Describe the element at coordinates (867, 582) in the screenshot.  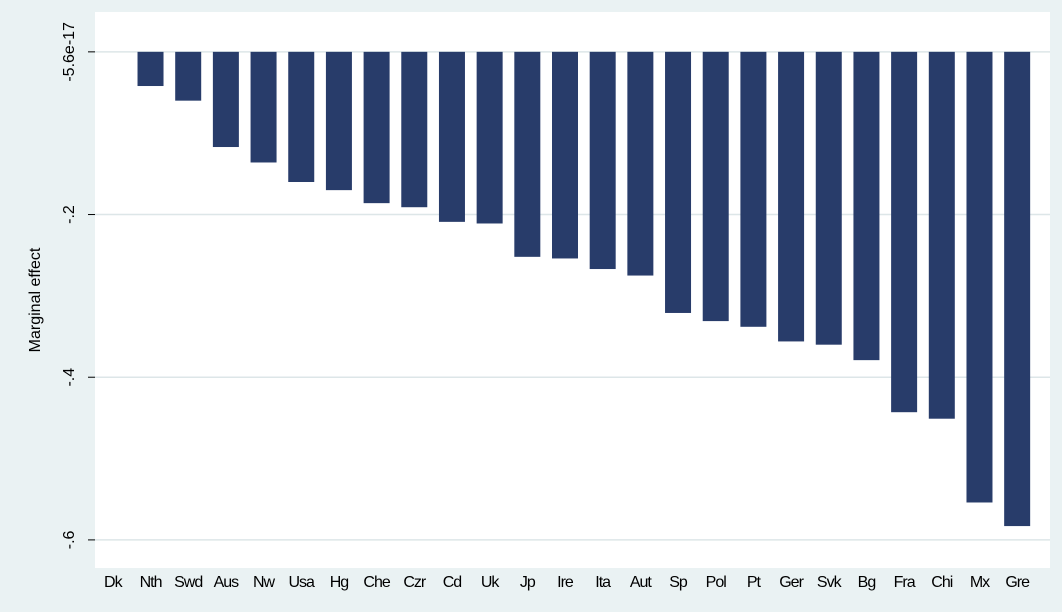
I see `x-tick-label: Bg` at that location.